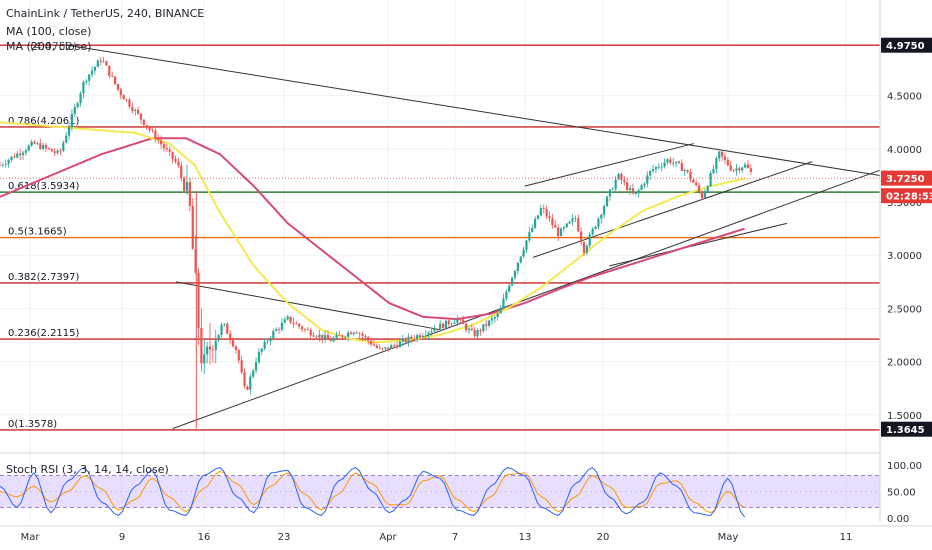 The height and width of the screenshot is (550, 932). I want to click on time-tick-label: 23, so click(284, 537).